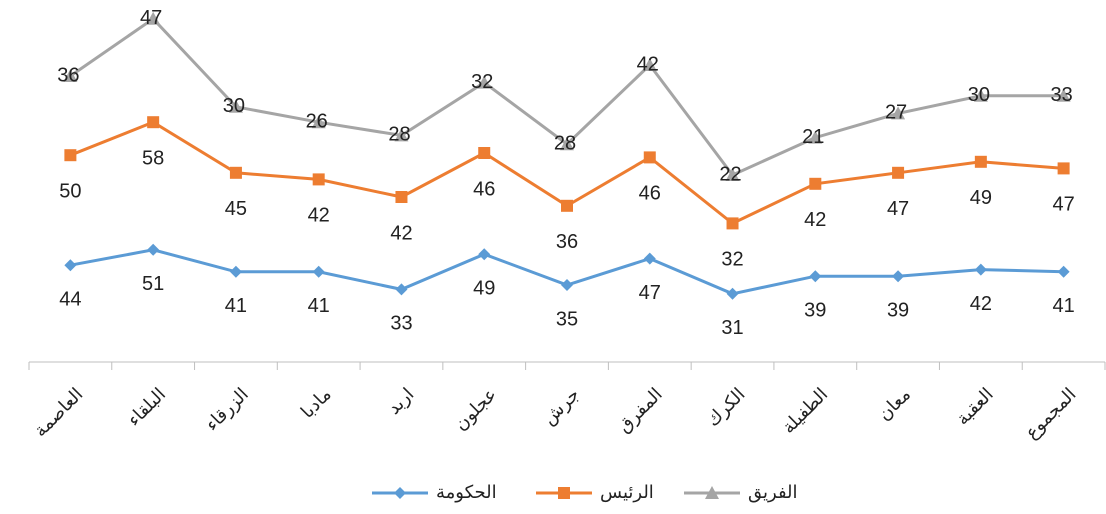 This screenshot has height=514, width=1106. Describe the element at coordinates (773, 492) in the screenshot. I see `legend-label: الفريق` at that location.